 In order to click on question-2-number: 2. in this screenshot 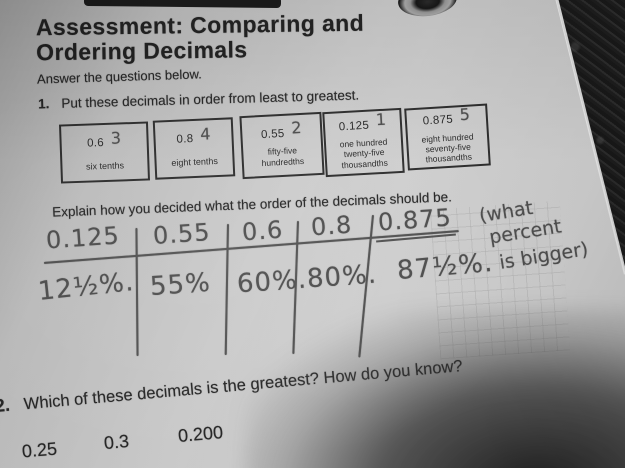, I will do `click(5, 405)`.